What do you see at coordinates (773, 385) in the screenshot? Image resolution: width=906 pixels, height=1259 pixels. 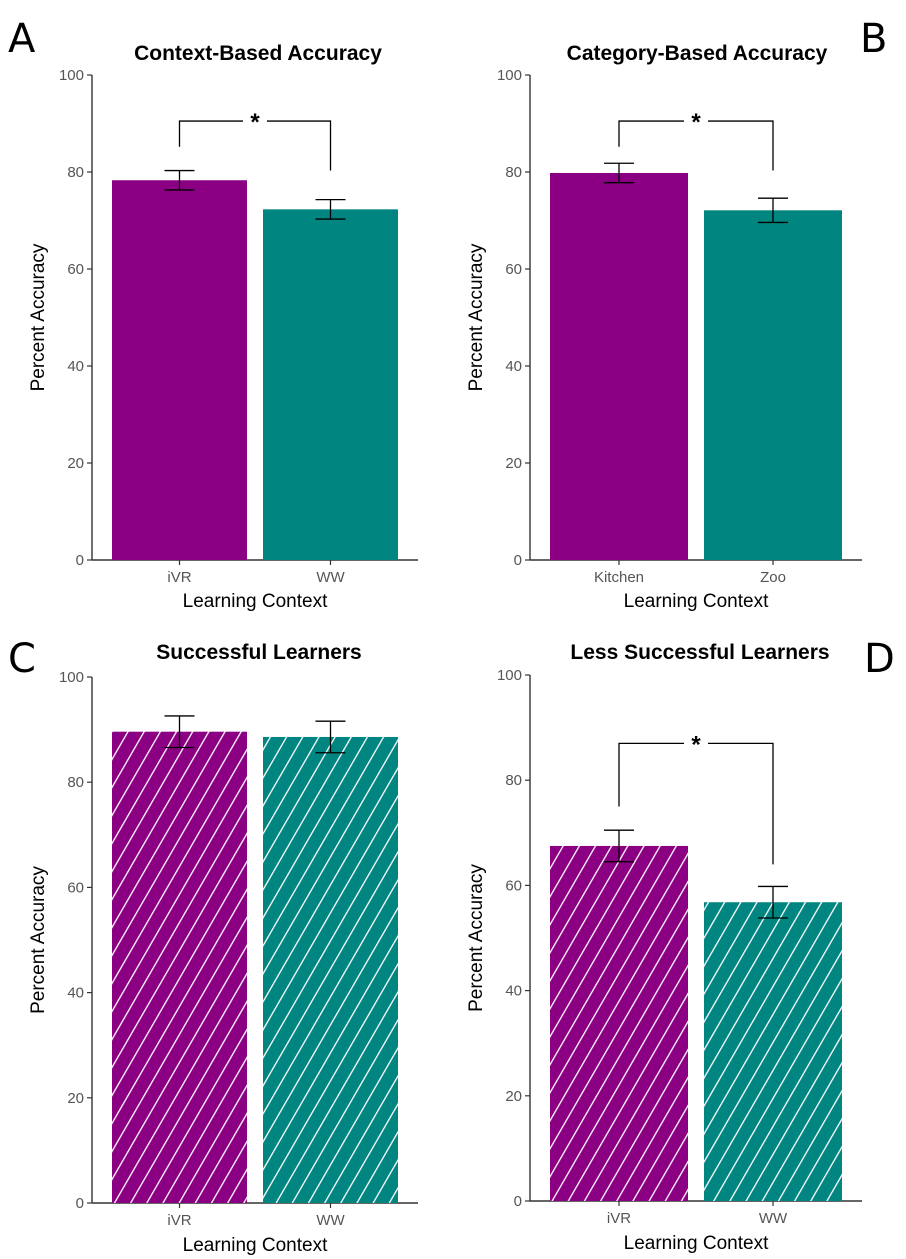 I see `bar-zoo` at bounding box center [773, 385].